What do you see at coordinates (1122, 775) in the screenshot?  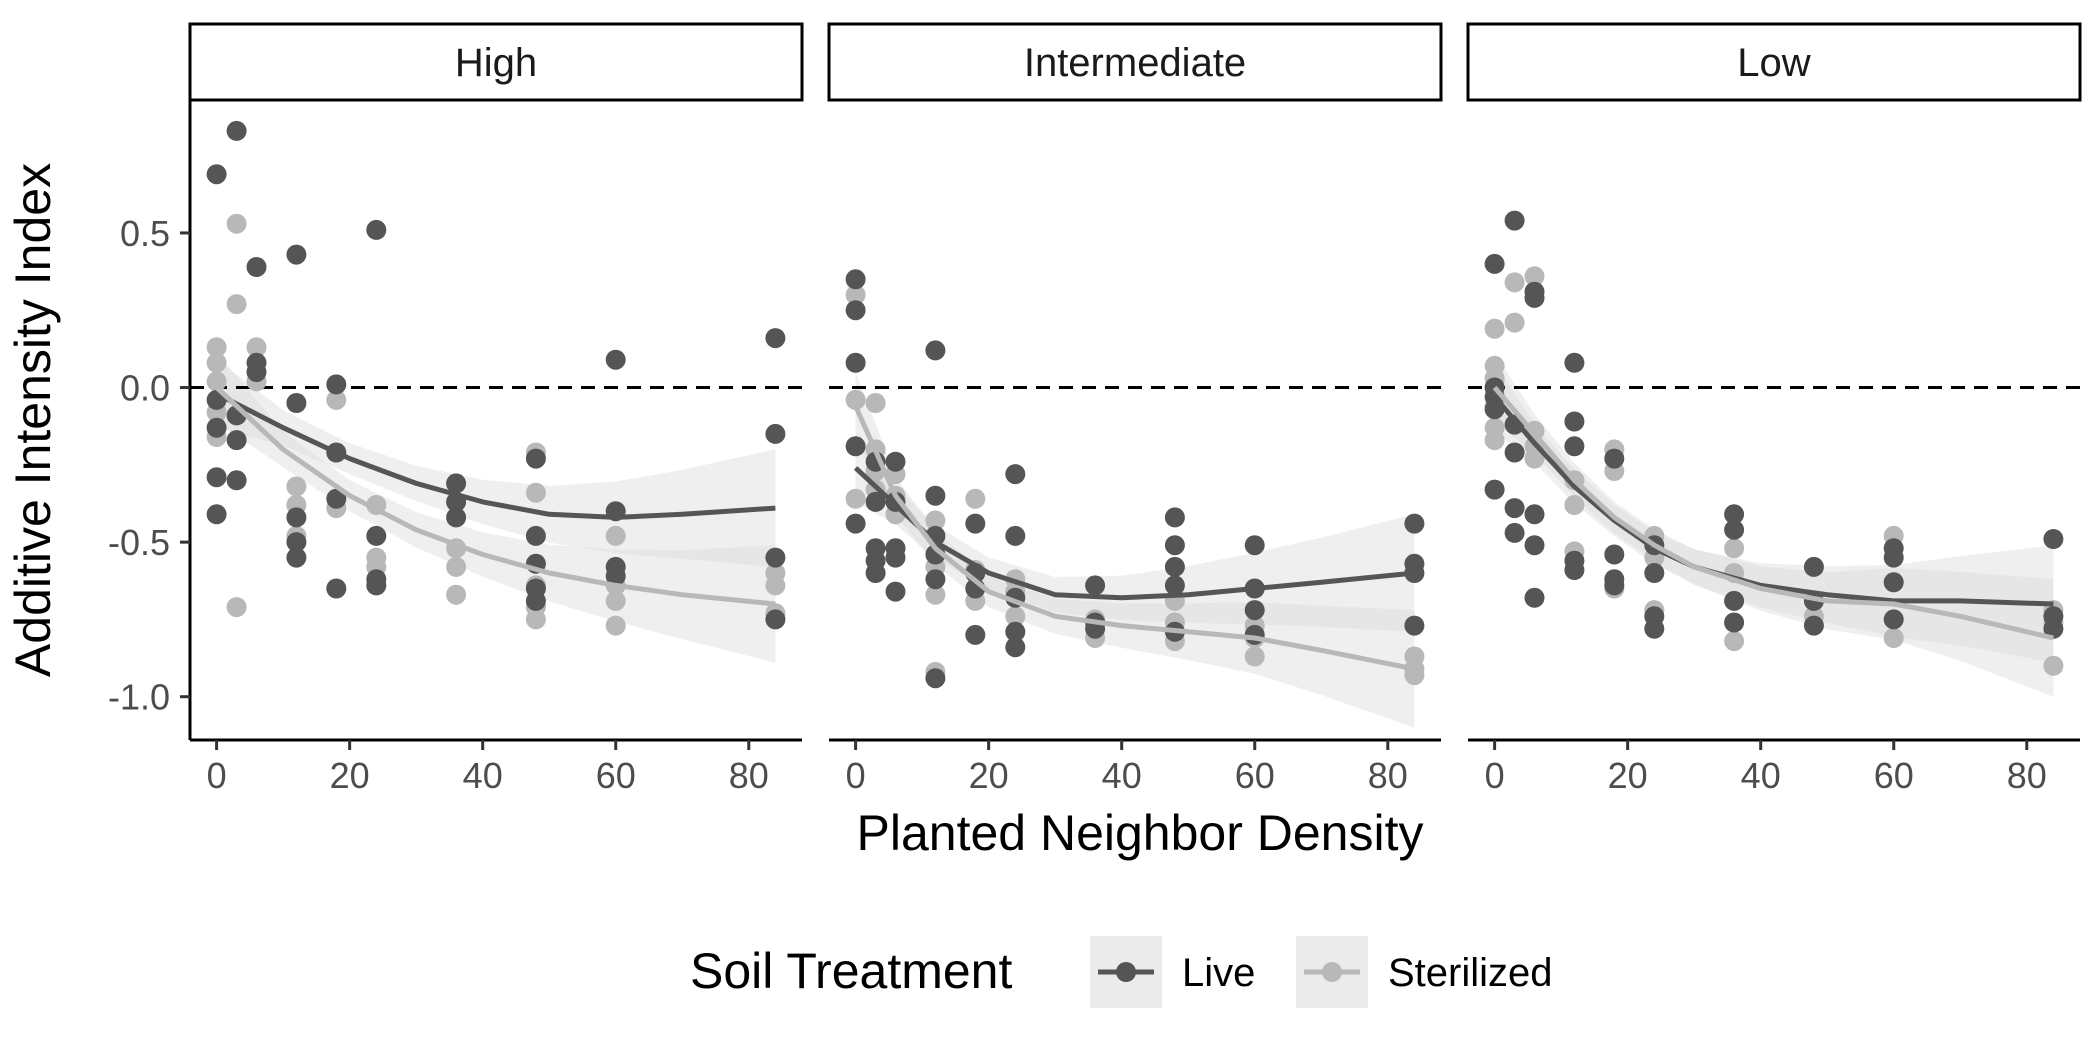 I see `x-tick-label-intermediate-40: 40` at bounding box center [1122, 775].